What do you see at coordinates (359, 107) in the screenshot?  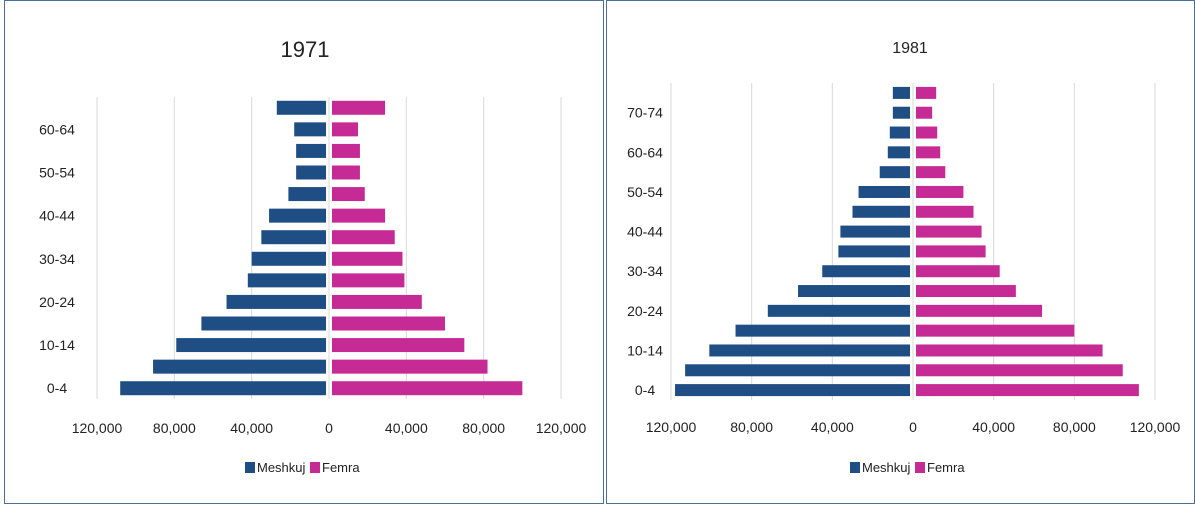 I see `bar-female-65+` at bounding box center [359, 107].